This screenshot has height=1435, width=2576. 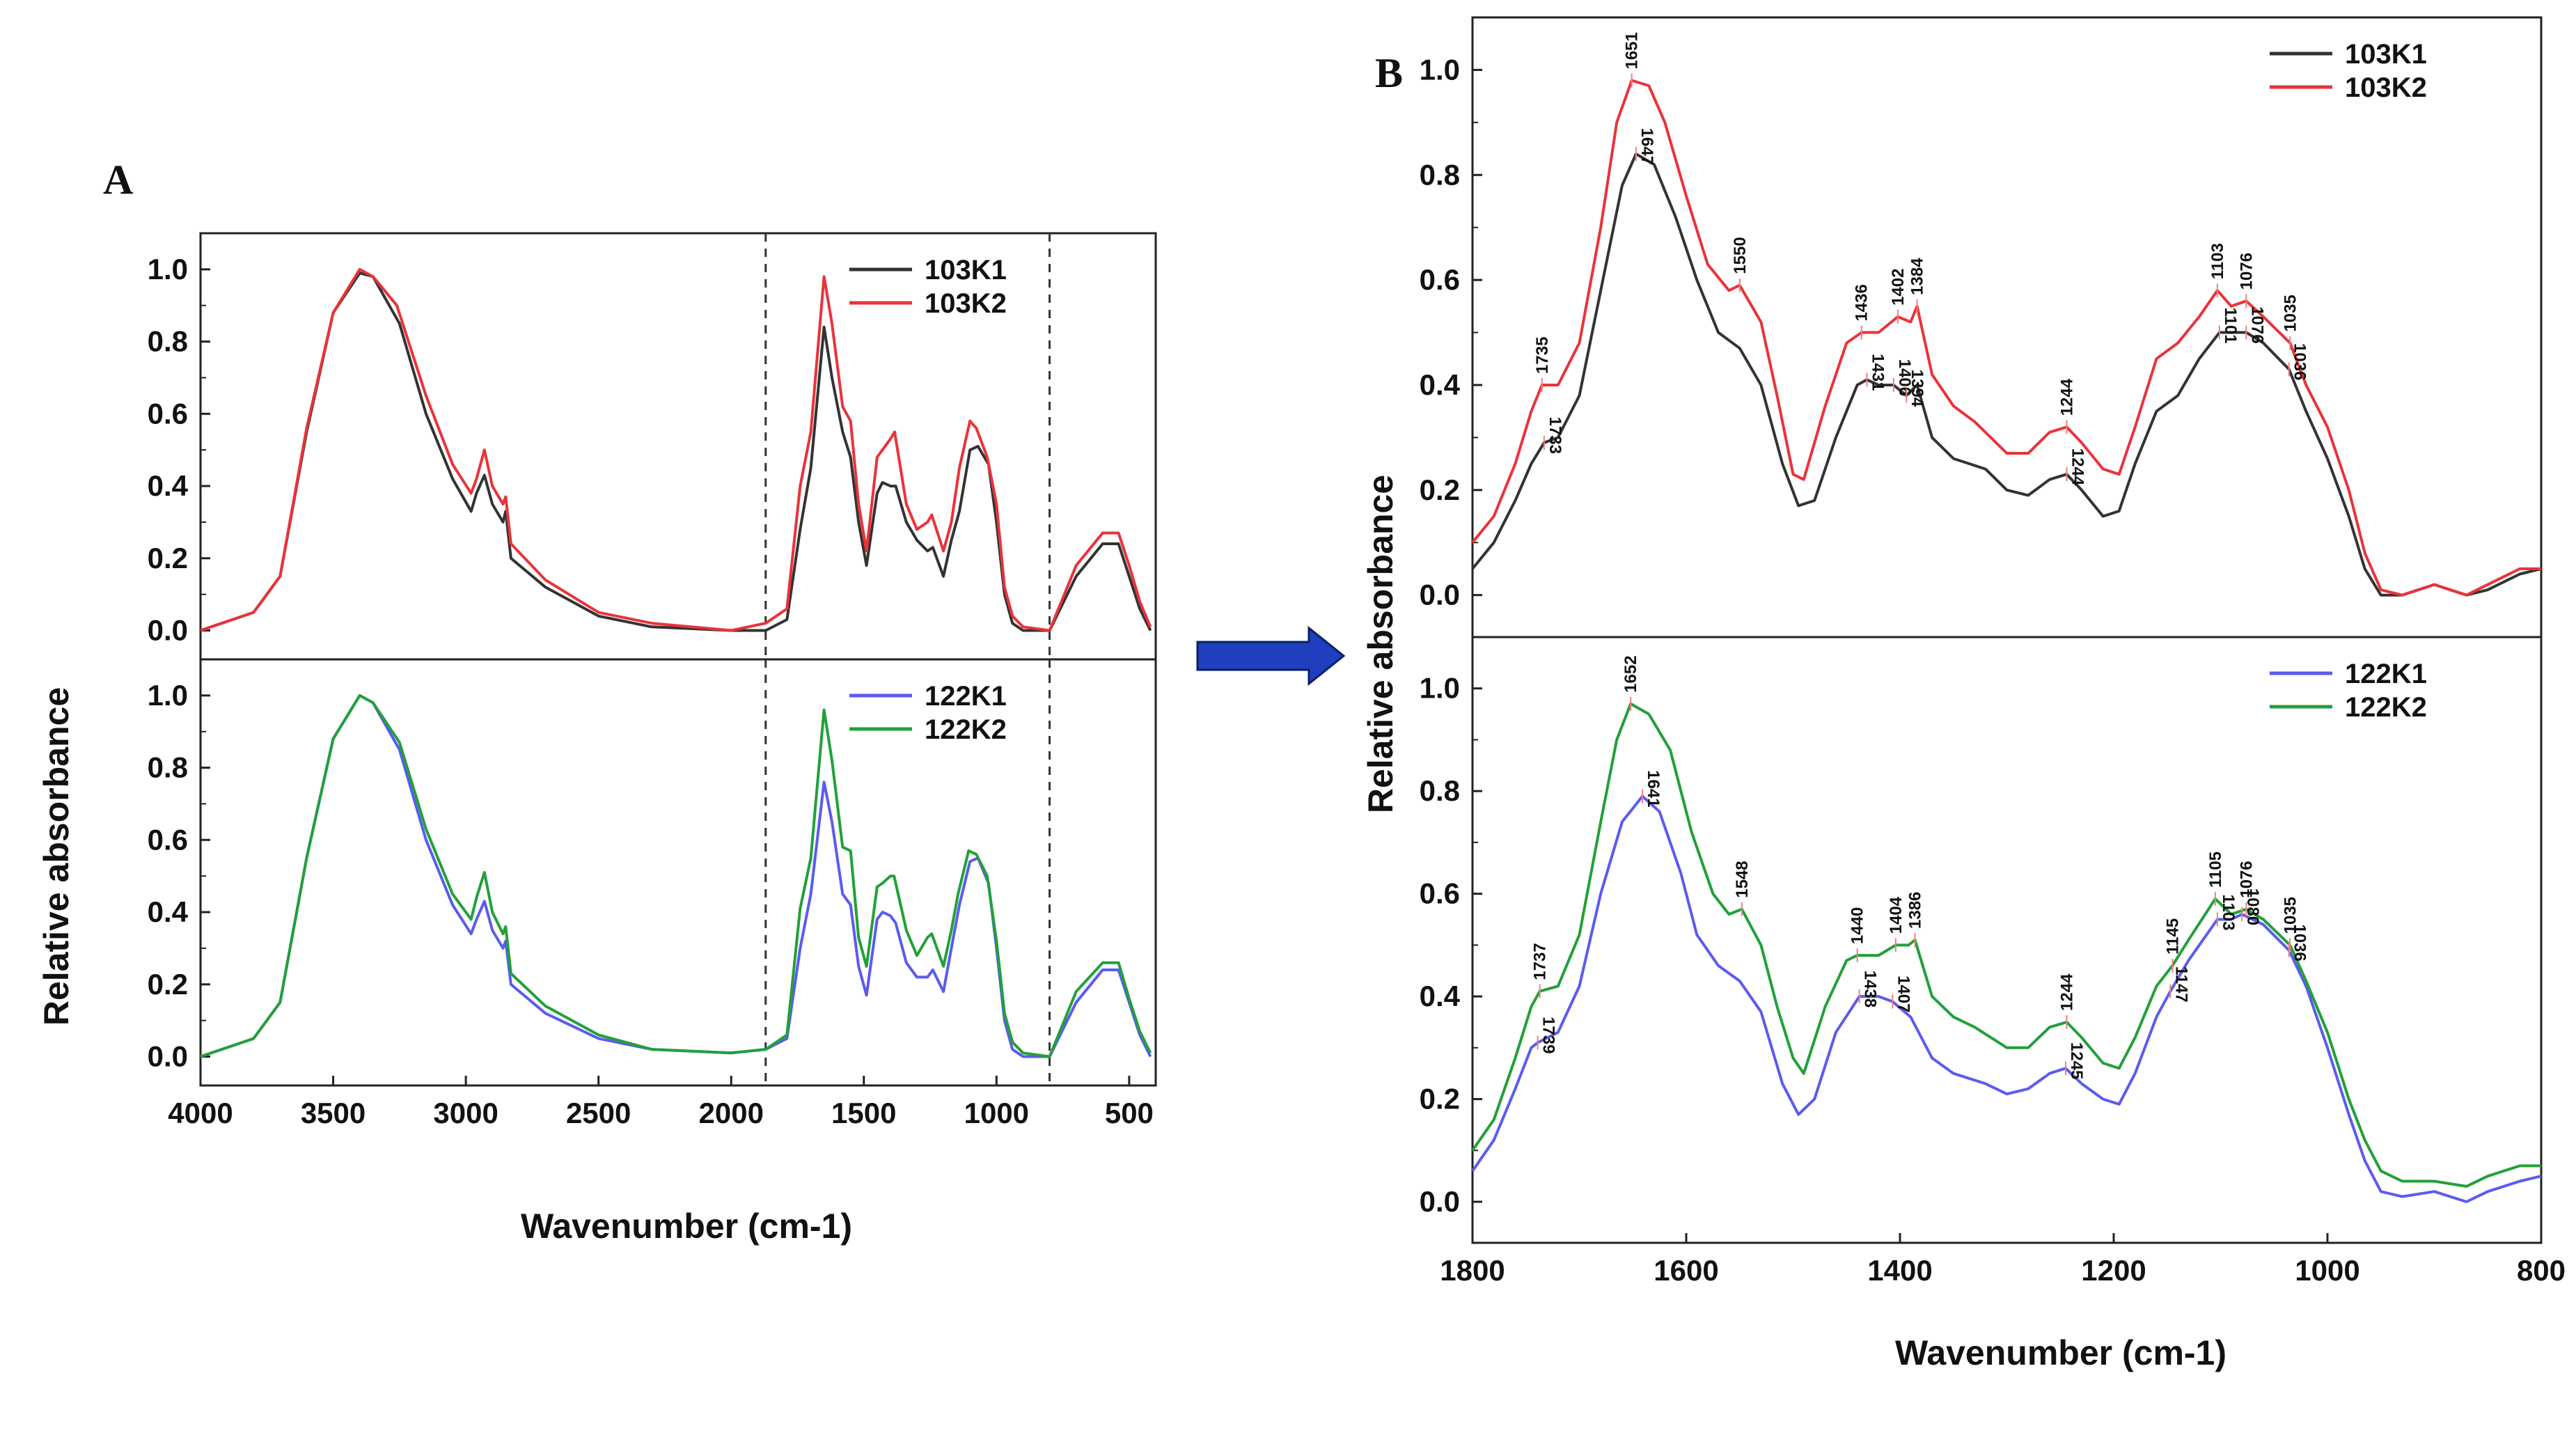 What do you see at coordinates (1898, 287) in the screenshot?
I see `peak-label: 1402` at bounding box center [1898, 287].